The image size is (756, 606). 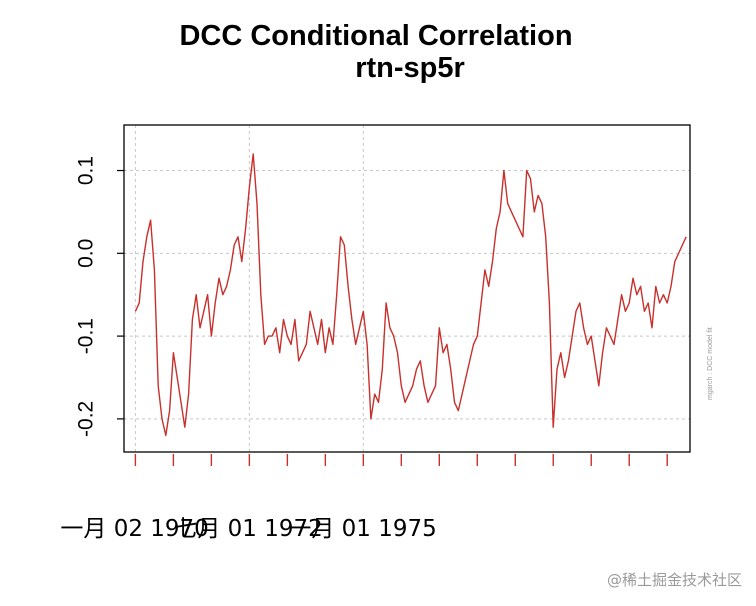 What do you see at coordinates (674, 580) in the screenshot?
I see `watermark: @稀土掘金技术社区` at bounding box center [674, 580].